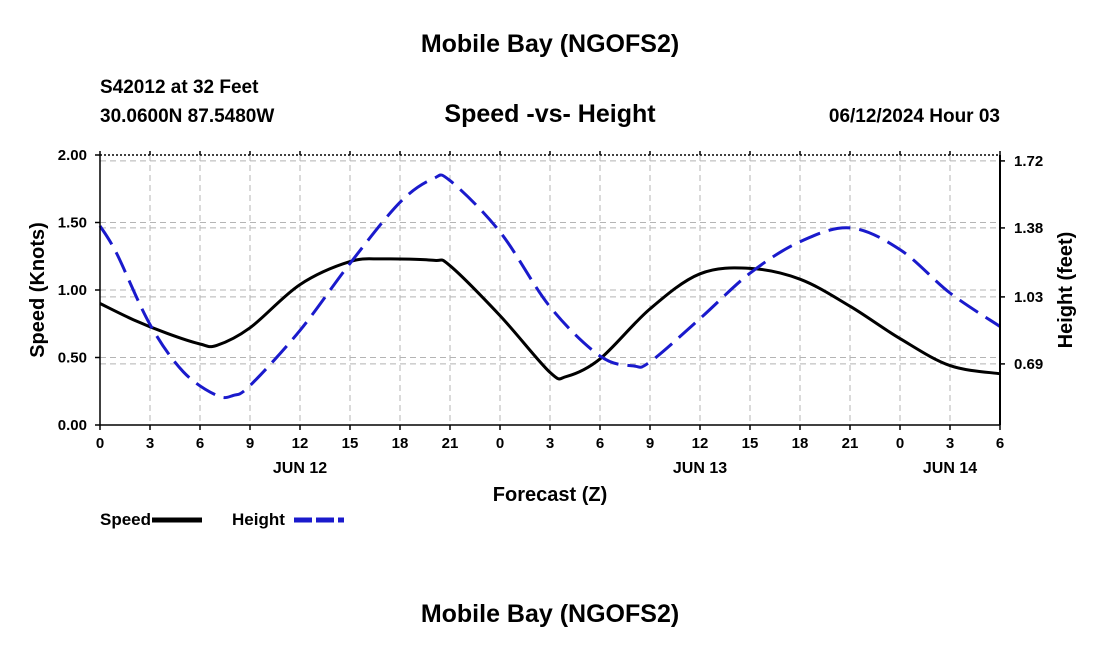  I want to click on station-label: S42012 at 32 Feet, so click(179, 87).